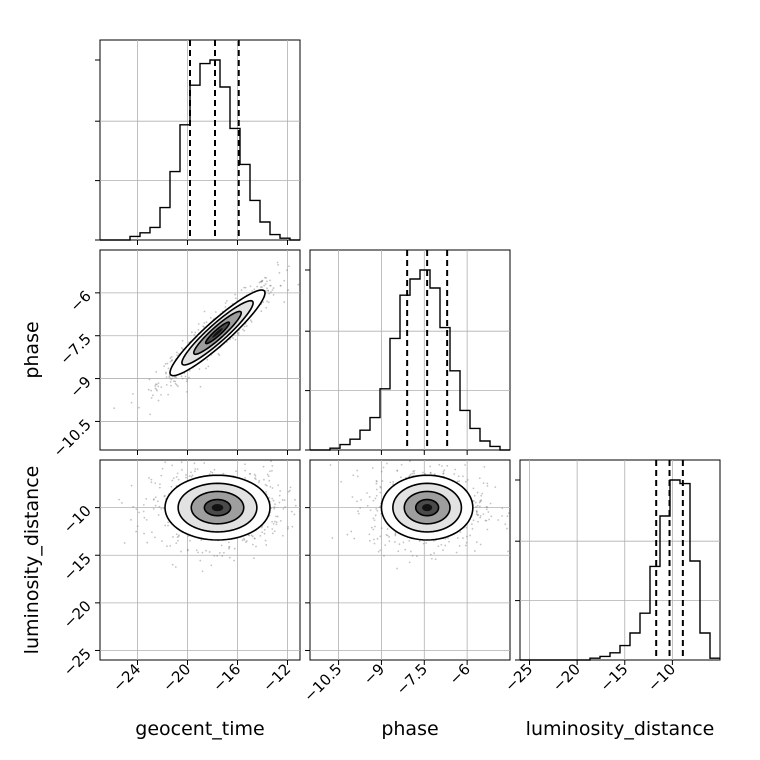  Describe the element at coordinates (226, 677) in the screenshot. I see `x-tick-label: −16` at that location.